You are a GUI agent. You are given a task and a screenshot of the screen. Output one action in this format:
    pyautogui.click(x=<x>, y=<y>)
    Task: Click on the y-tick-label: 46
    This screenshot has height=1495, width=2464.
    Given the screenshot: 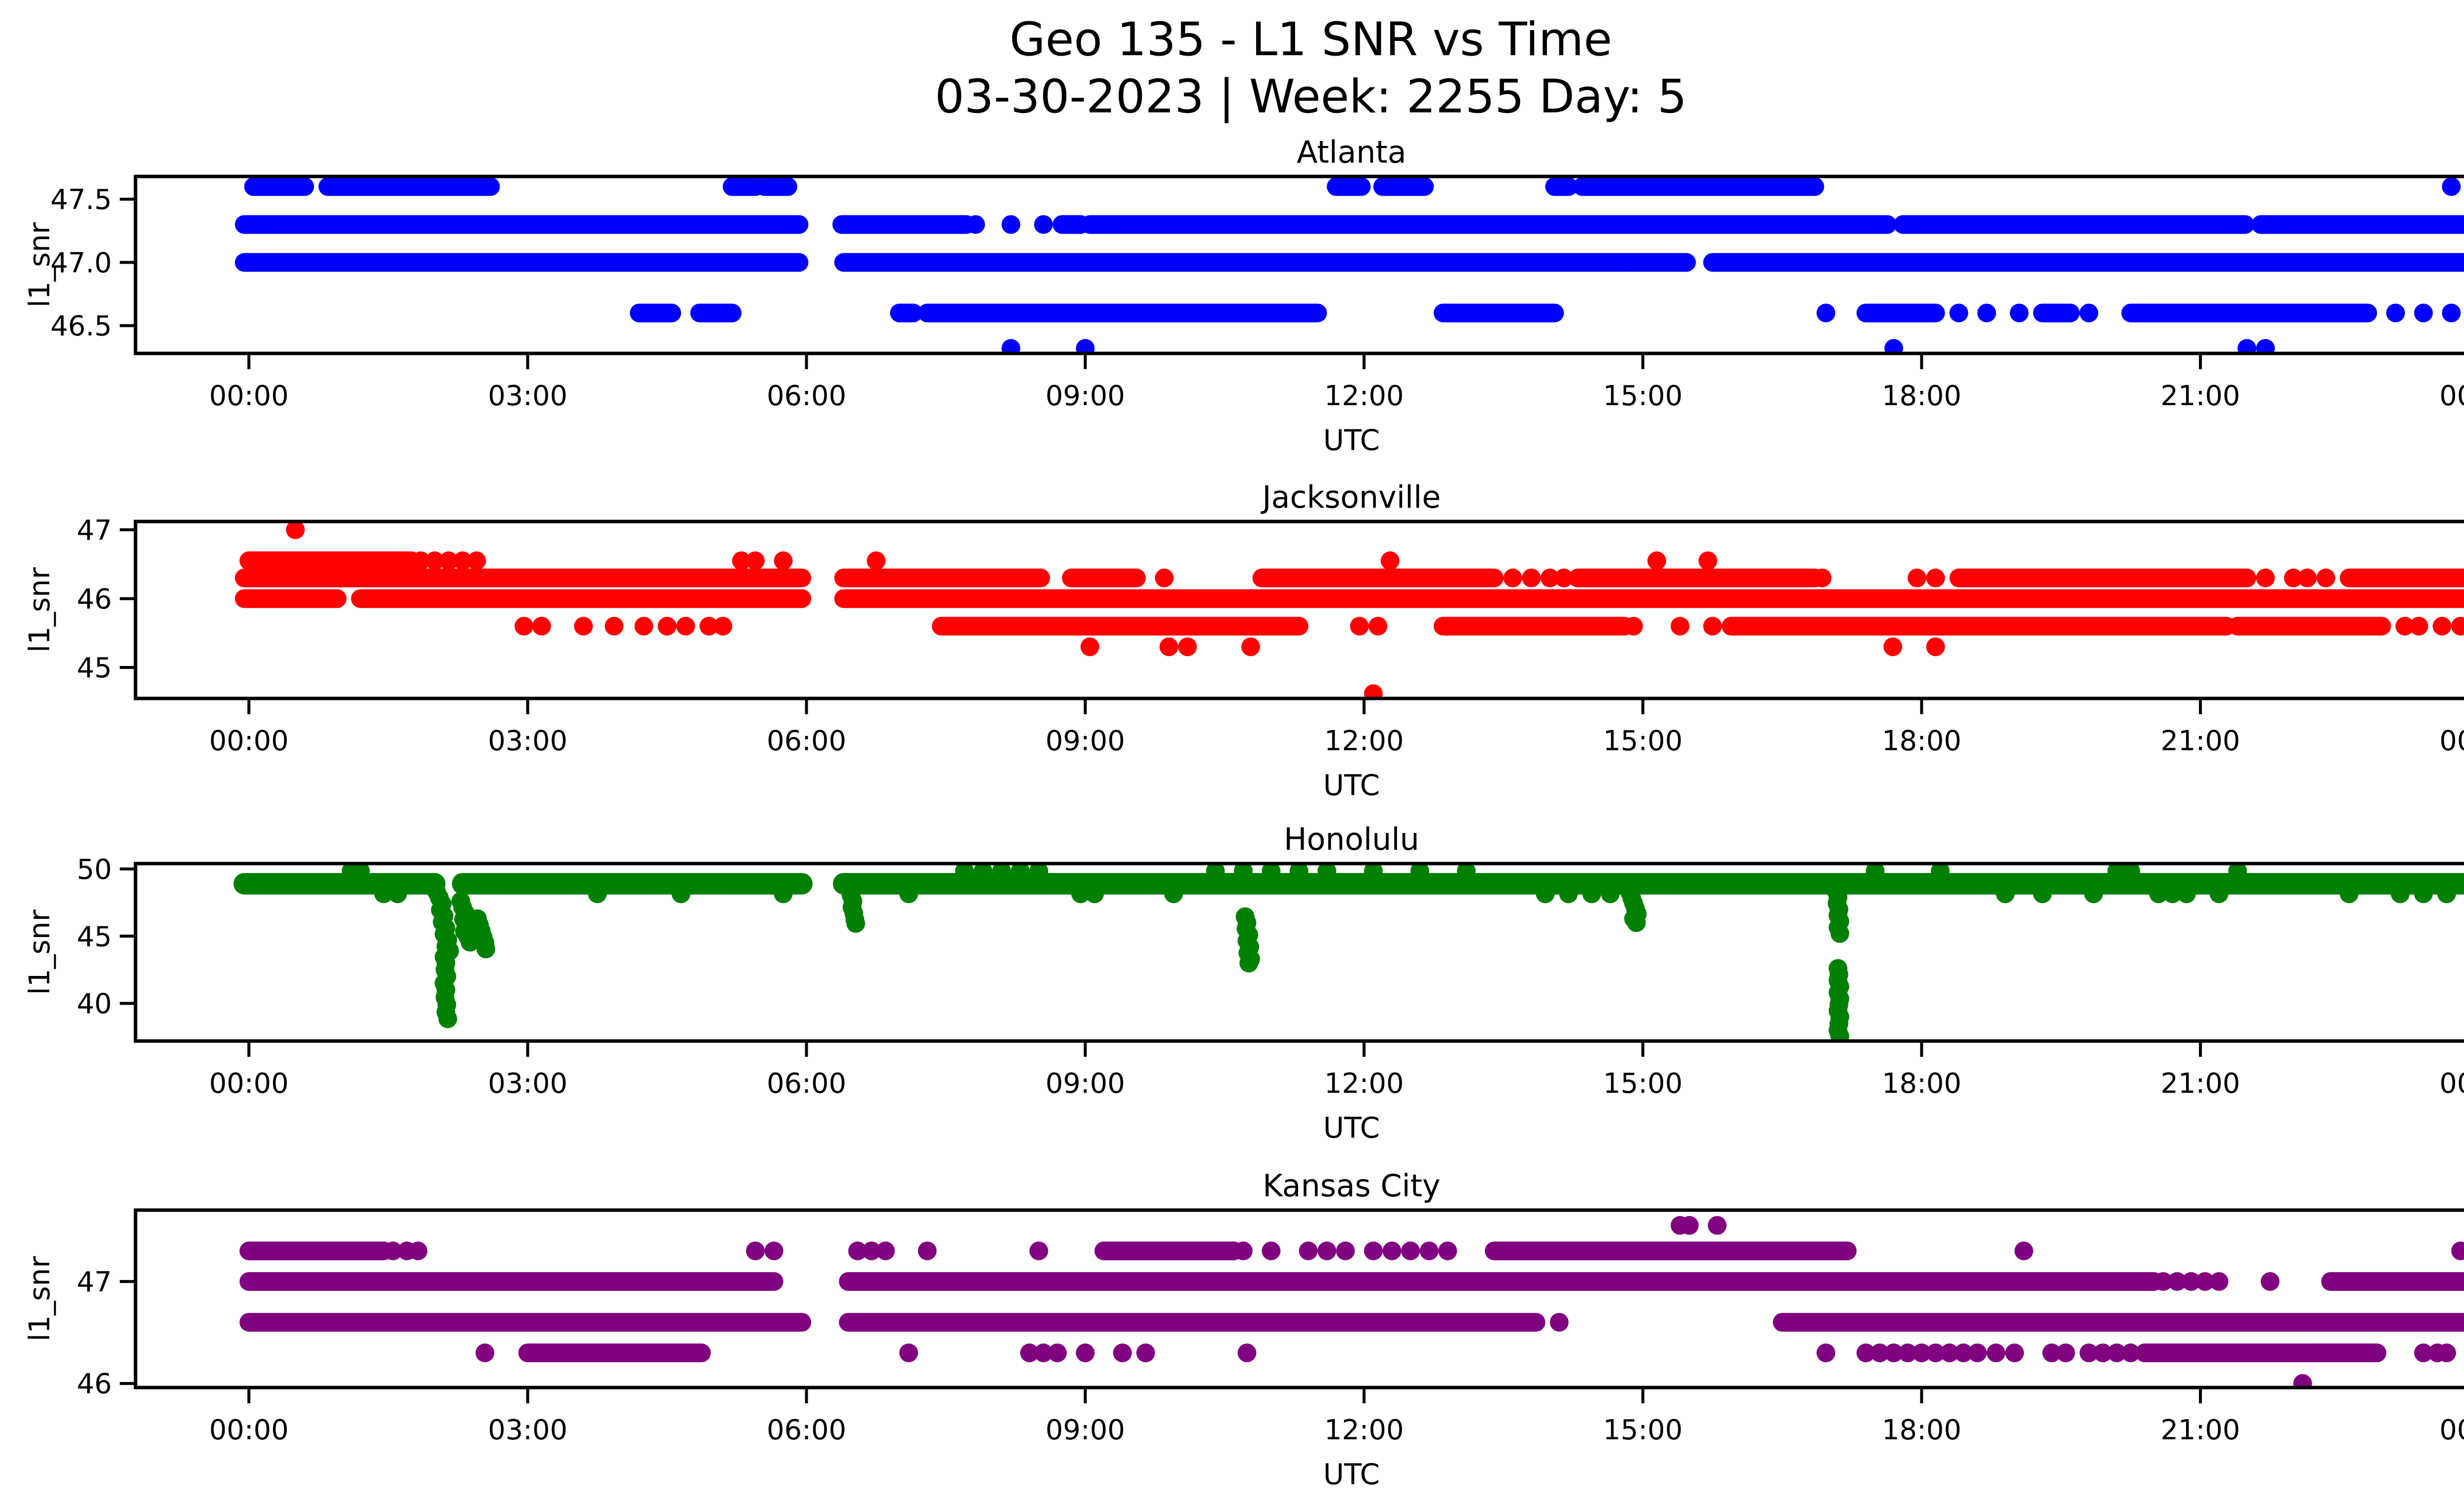 What is the action you would take?
    pyautogui.click(x=94, y=599)
    